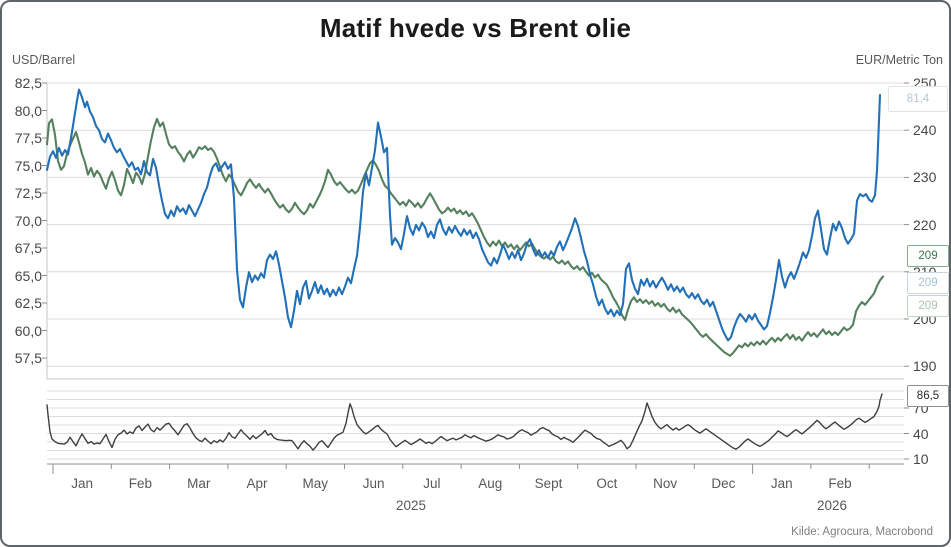 The image size is (951, 547). What do you see at coordinates (899, 60) in the screenshot?
I see `right-axis-unit-label: EUR/Metric Ton` at bounding box center [899, 60].